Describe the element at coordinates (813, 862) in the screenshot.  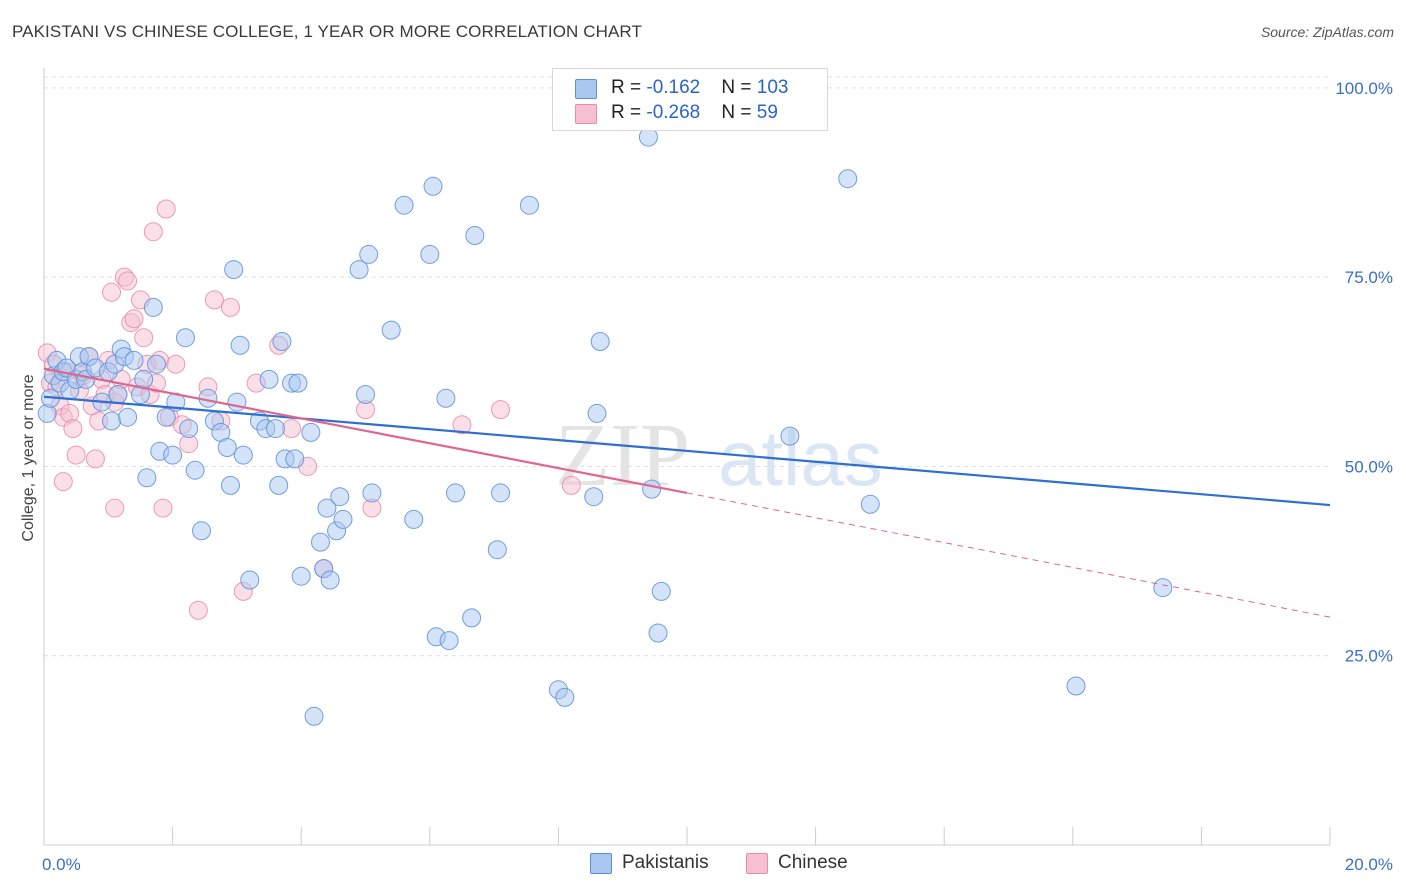
I see `bottom-legend-label-chinese: Chinese` at that location.